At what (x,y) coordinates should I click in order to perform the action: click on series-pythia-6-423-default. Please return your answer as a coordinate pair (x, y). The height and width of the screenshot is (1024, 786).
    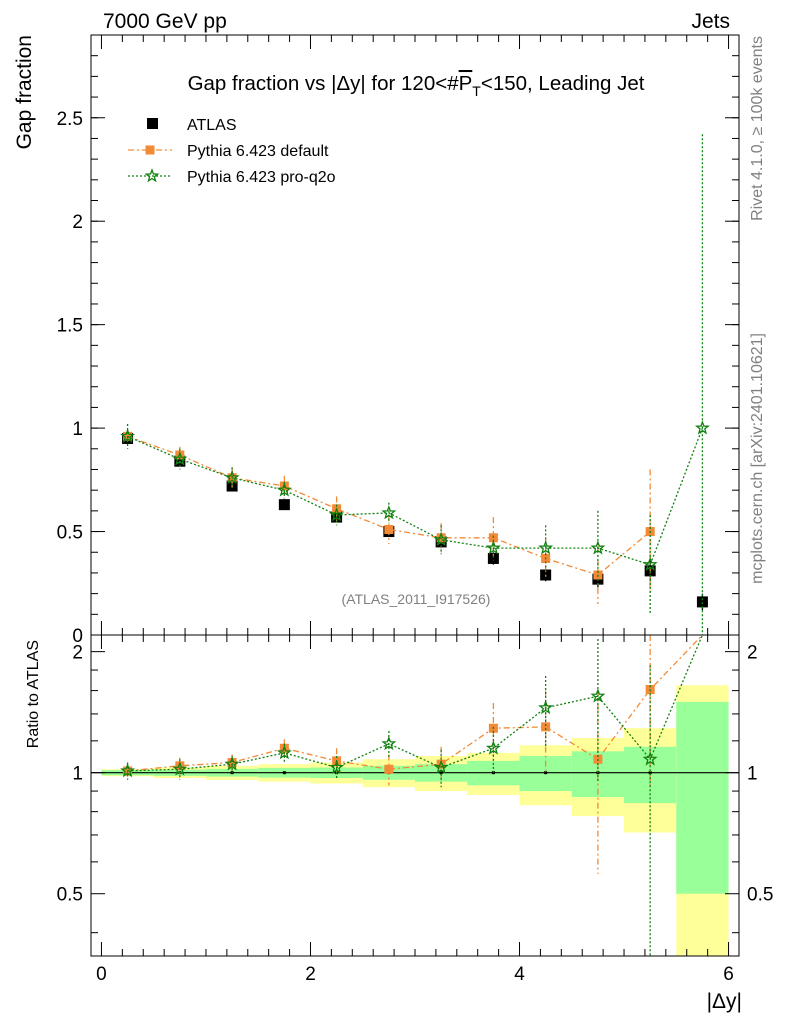
    Looking at the image, I should click on (389, 517).